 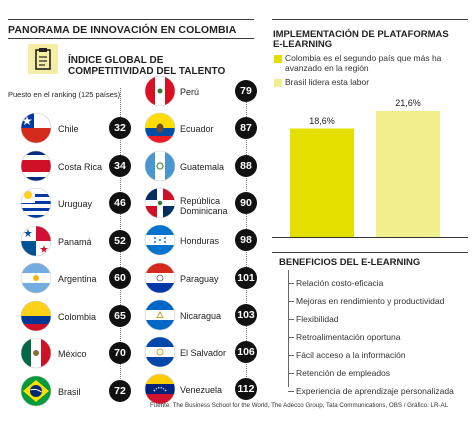 What do you see at coordinates (68, 129) in the screenshot?
I see `country-name: Chile` at bounding box center [68, 129].